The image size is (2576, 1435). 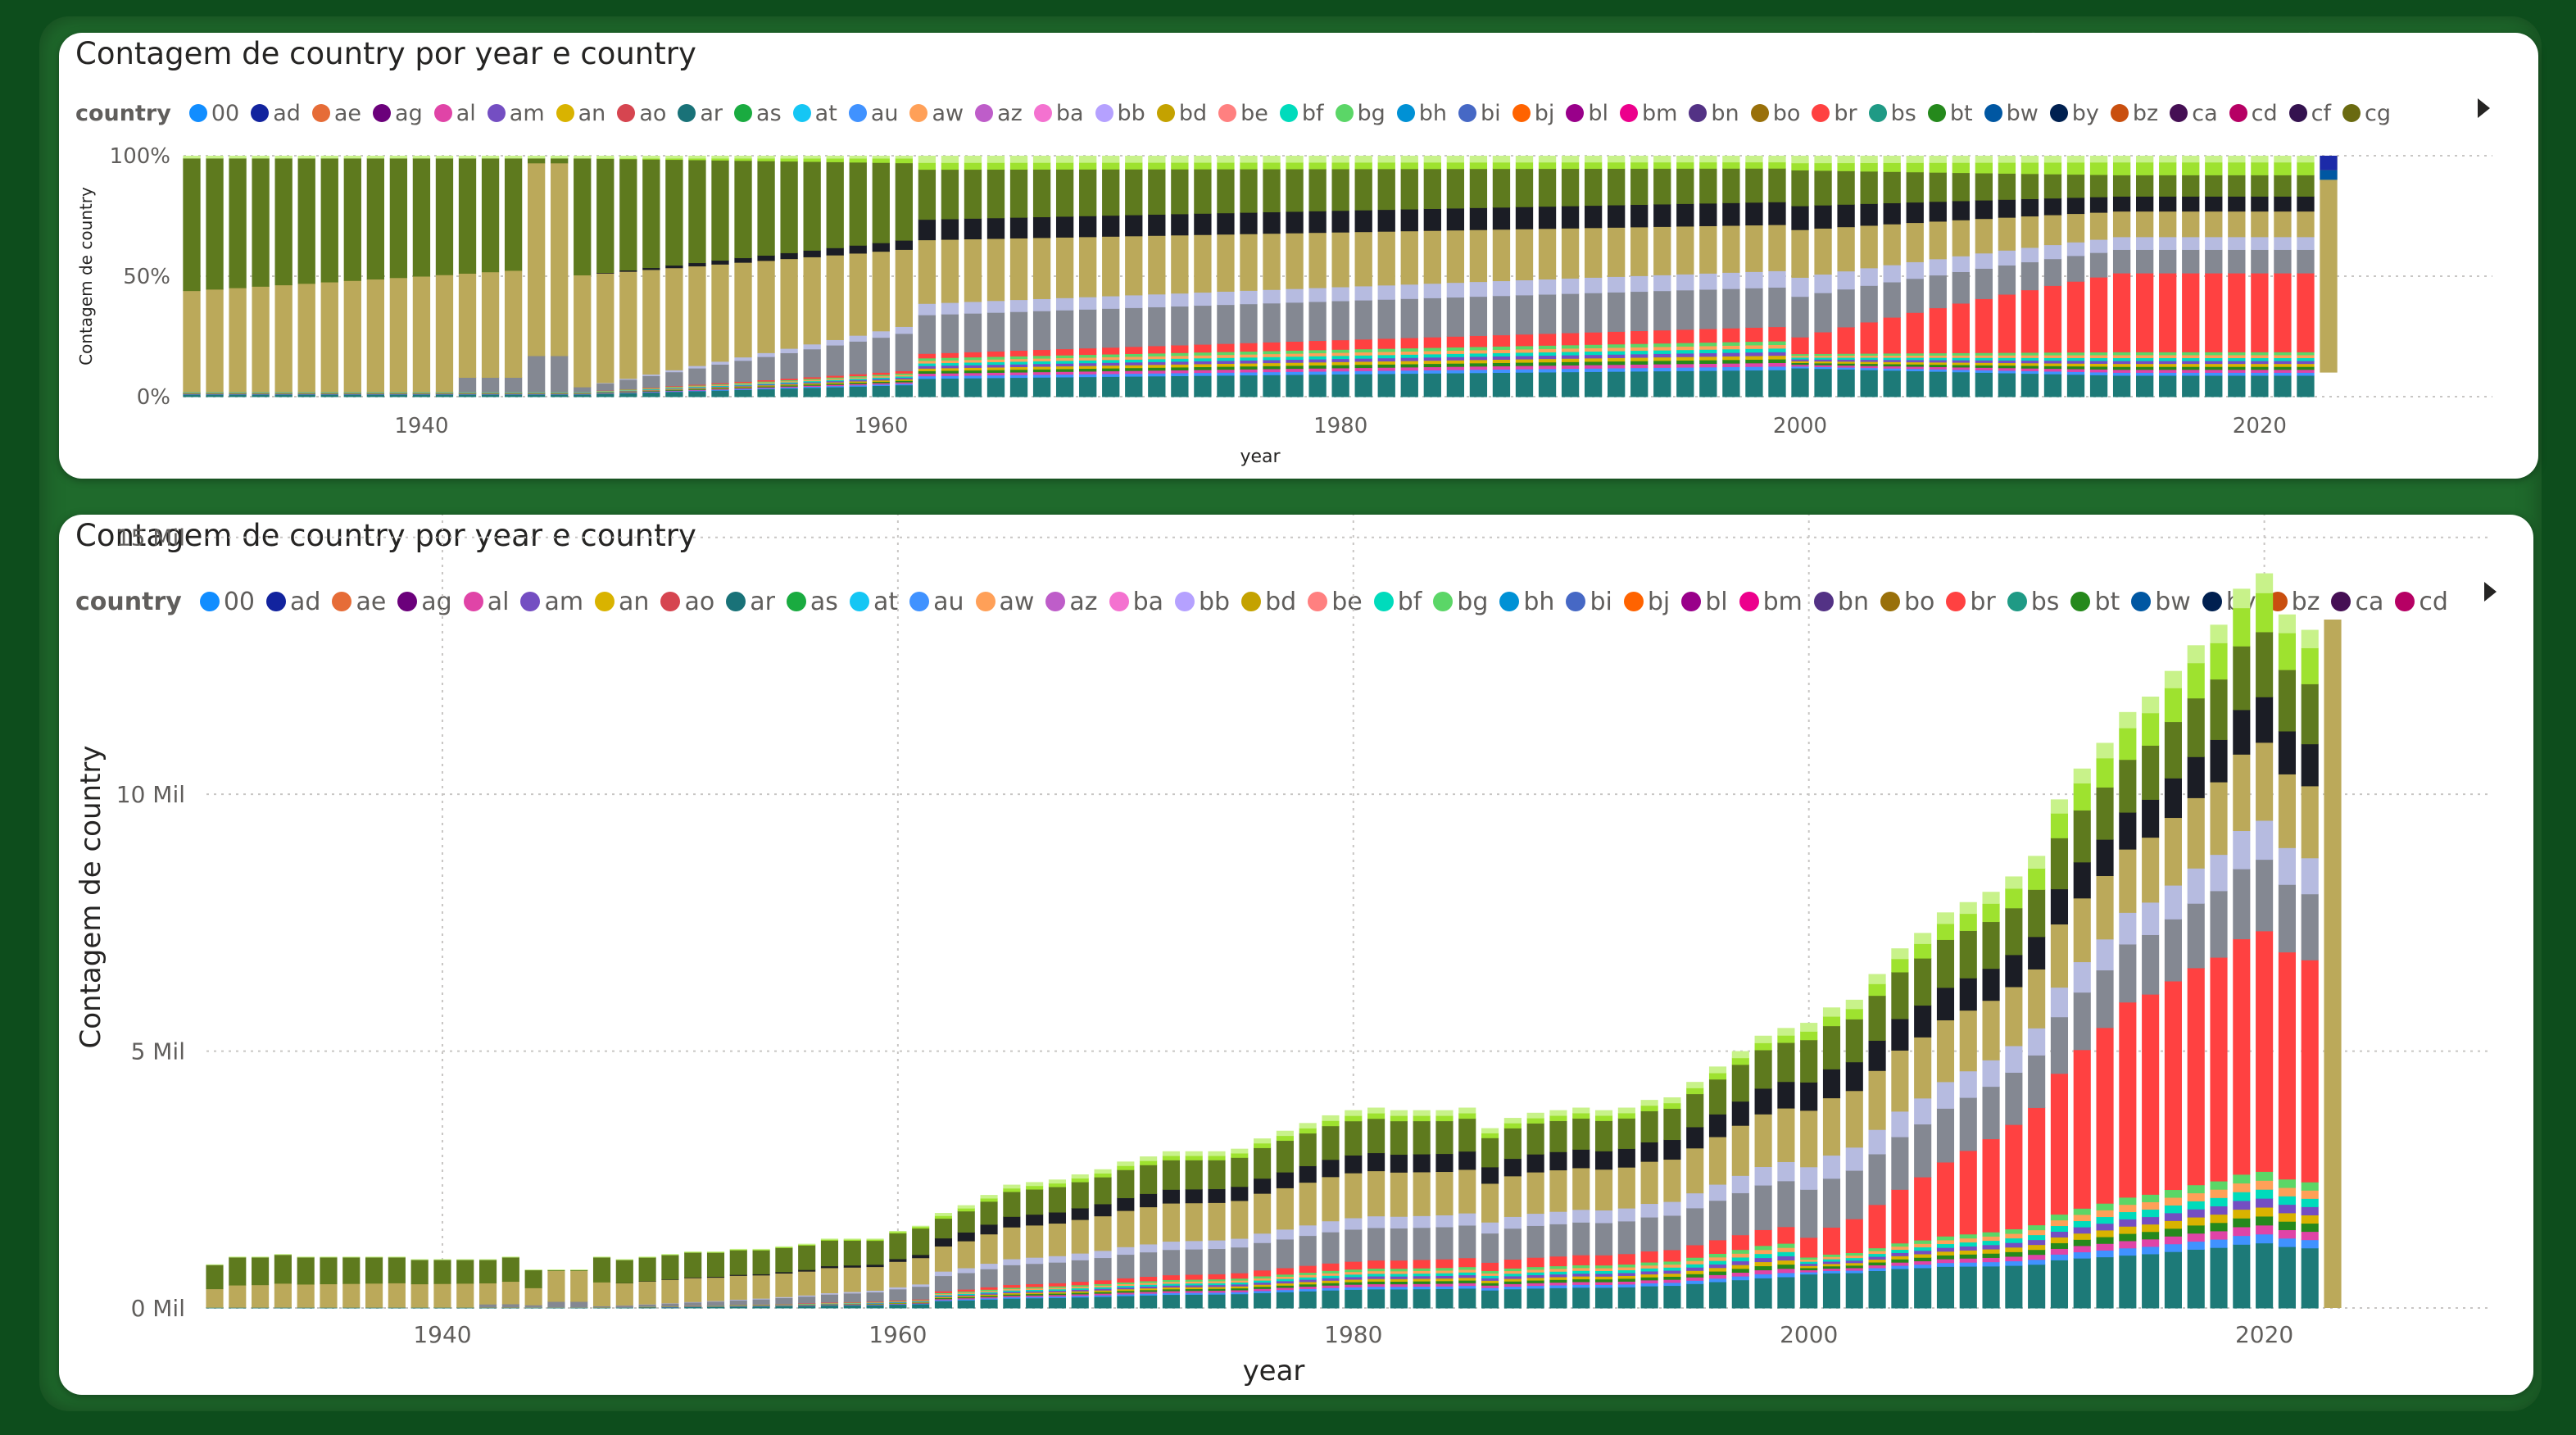 I want to click on legend-item-bz: bz, so click(x=2134, y=114).